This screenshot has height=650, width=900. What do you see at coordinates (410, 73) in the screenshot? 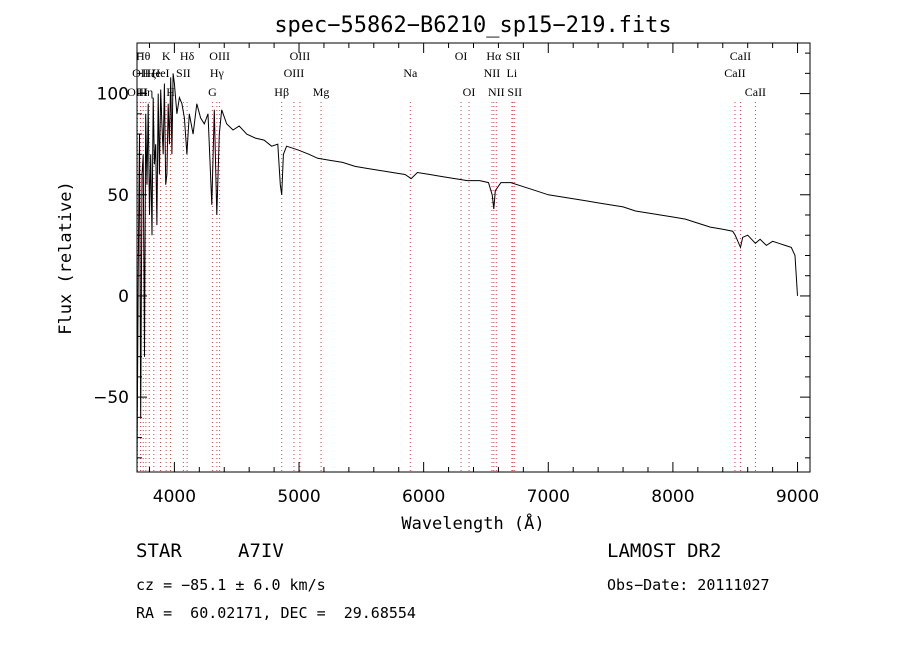
I see `line-label: Na` at bounding box center [410, 73].